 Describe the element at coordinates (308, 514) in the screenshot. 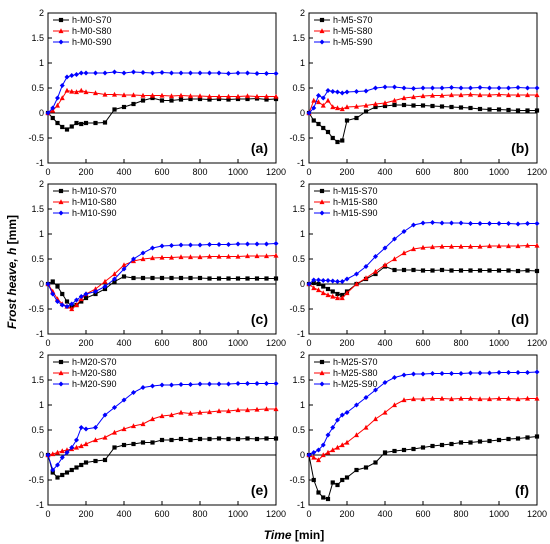

I see `x-tick-label: 0` at that location.